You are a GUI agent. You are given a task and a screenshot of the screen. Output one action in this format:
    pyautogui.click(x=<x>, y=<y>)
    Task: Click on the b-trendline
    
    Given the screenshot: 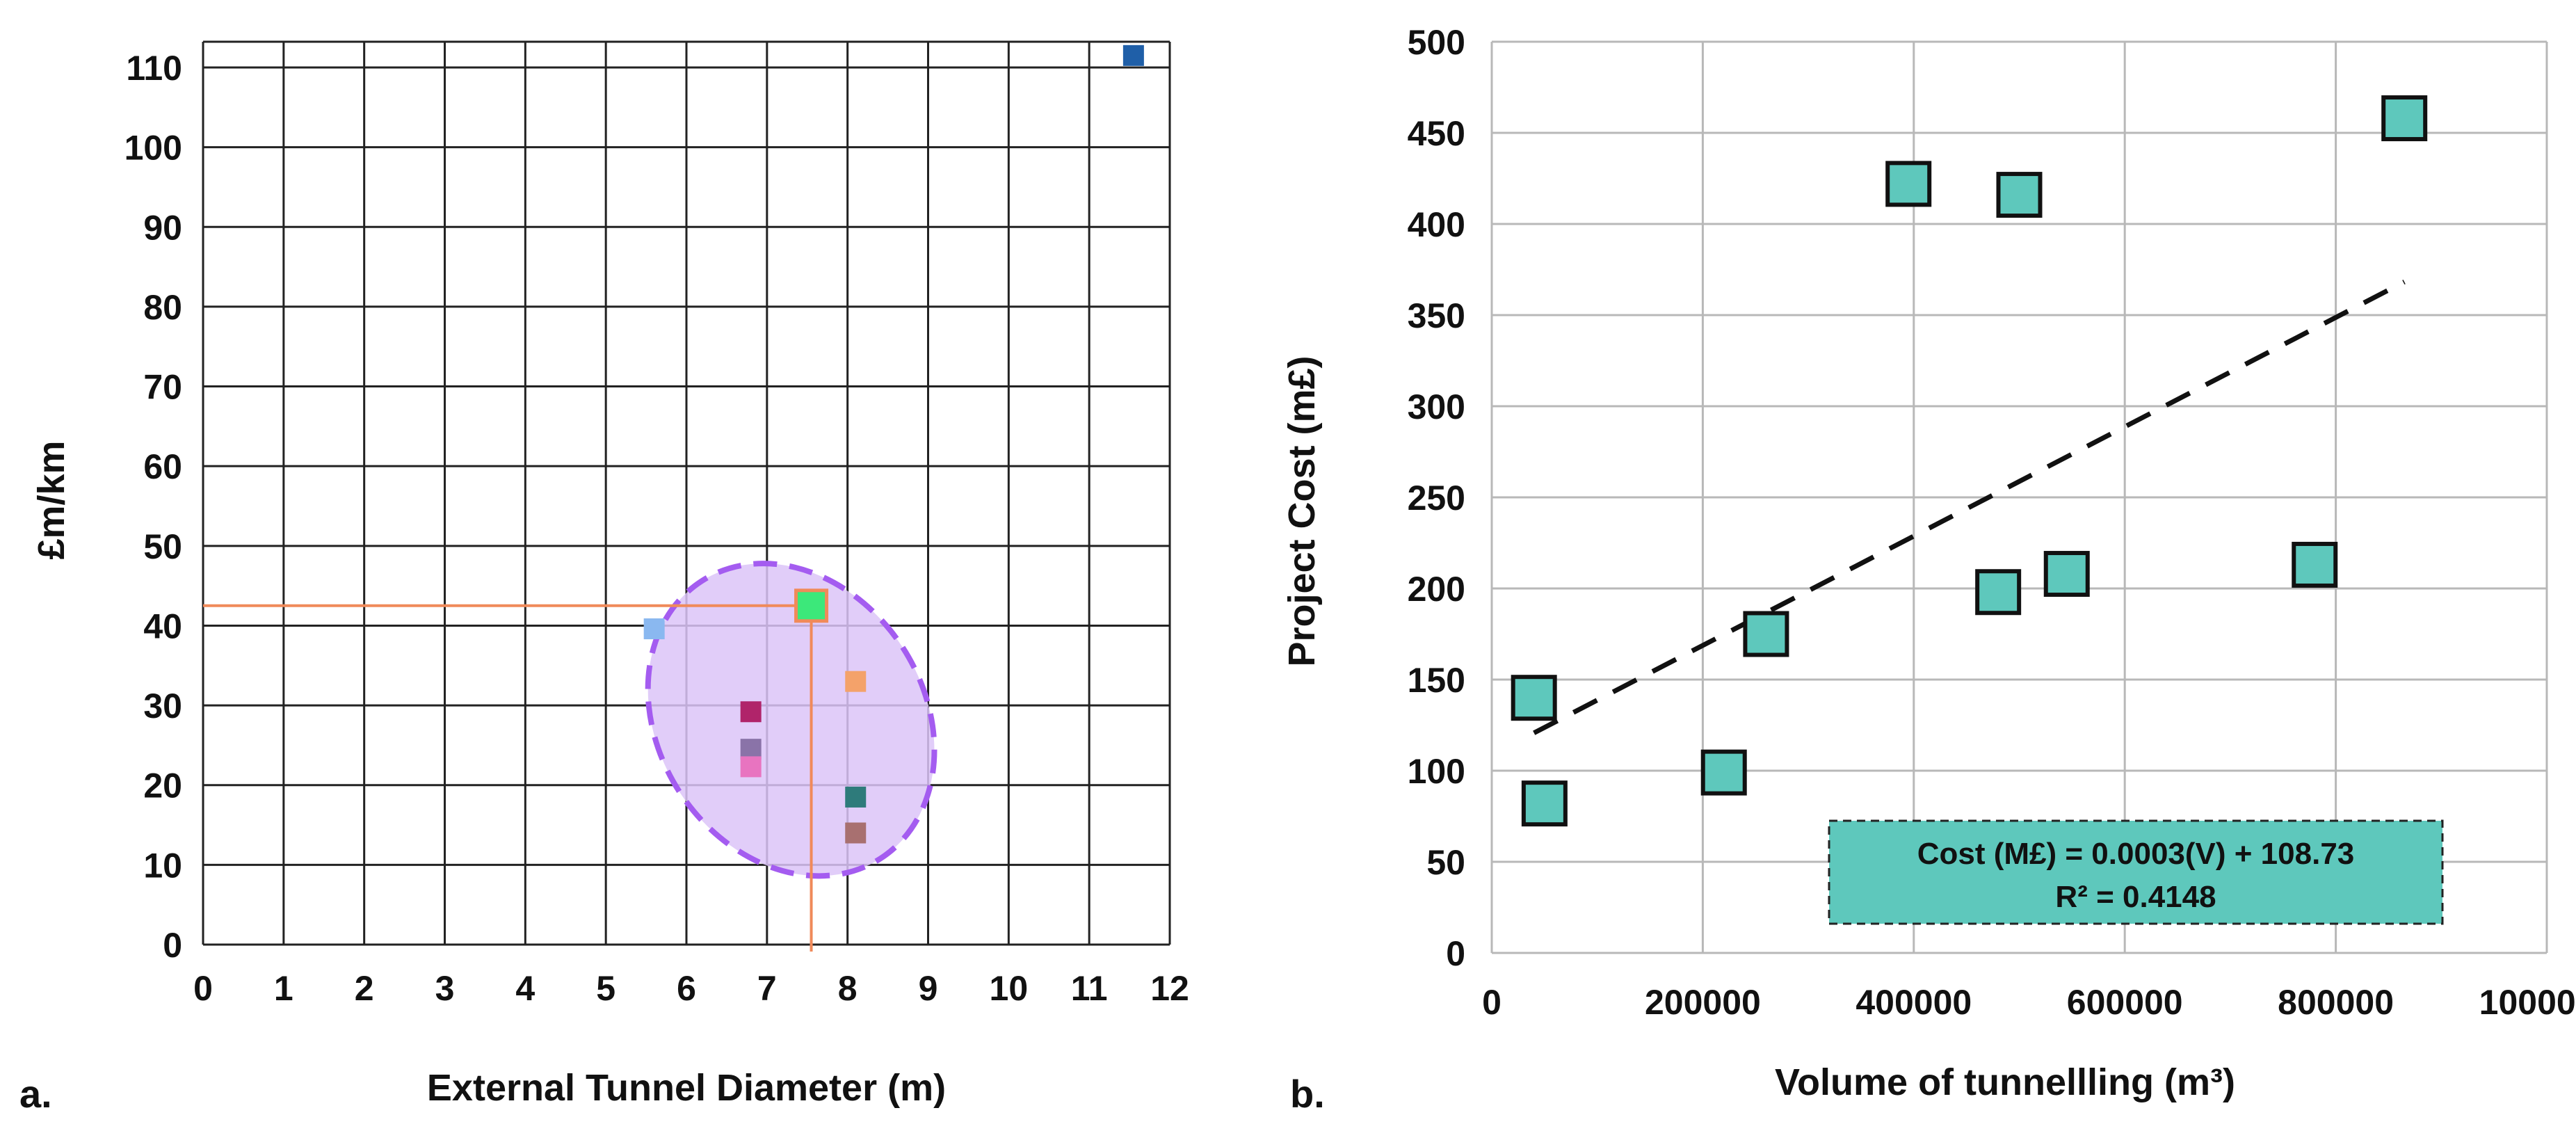 What is the action you would take?
    pyautogui.click(x=1969, y=508)
    